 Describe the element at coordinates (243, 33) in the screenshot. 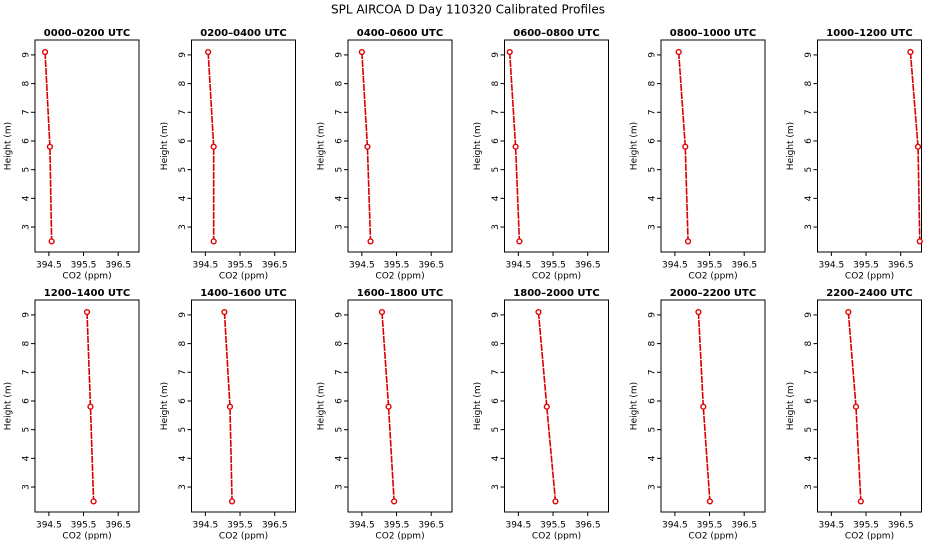

I see `panel-title: 0200–0400 UTC` at that location.